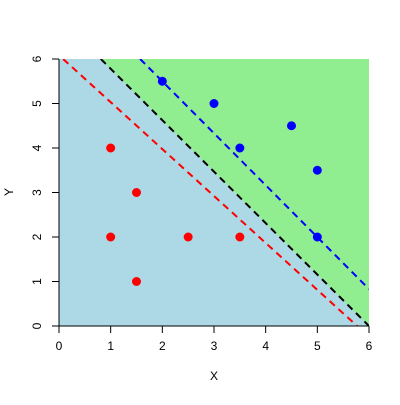 The width and height of the screenshot is (400, 405). Describe the element at coordinates (59, 346) in the screenshot. I see `x-tick-label: 0` at that location.